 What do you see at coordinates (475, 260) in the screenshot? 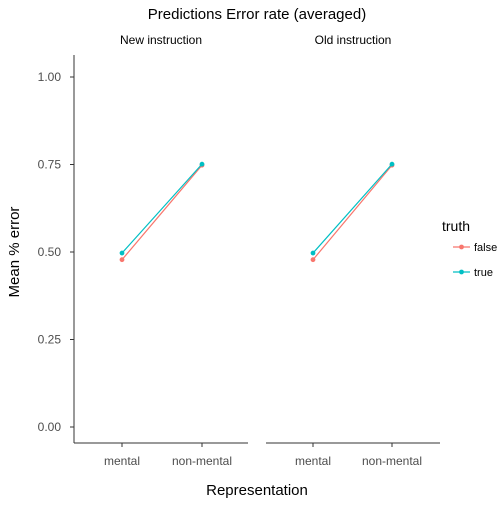
I see `legend: false true` at bounding box center [475, 260].